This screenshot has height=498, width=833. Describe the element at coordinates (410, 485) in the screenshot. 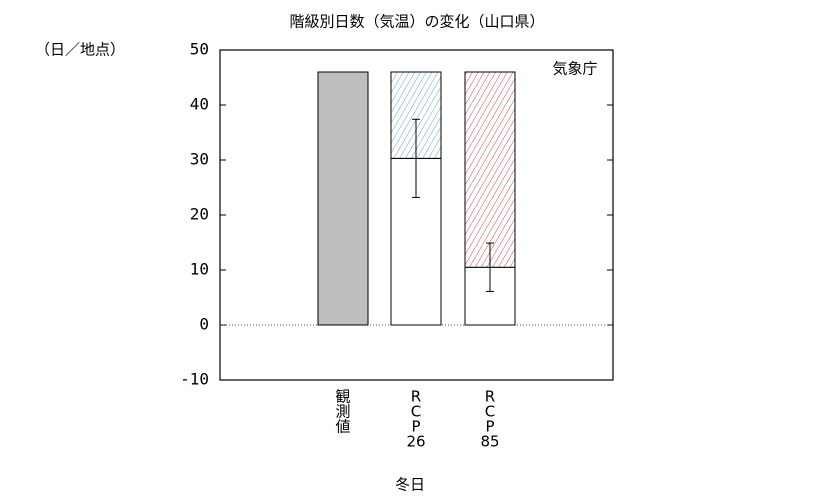

I see `x-axis-label: 冬日` at that location.